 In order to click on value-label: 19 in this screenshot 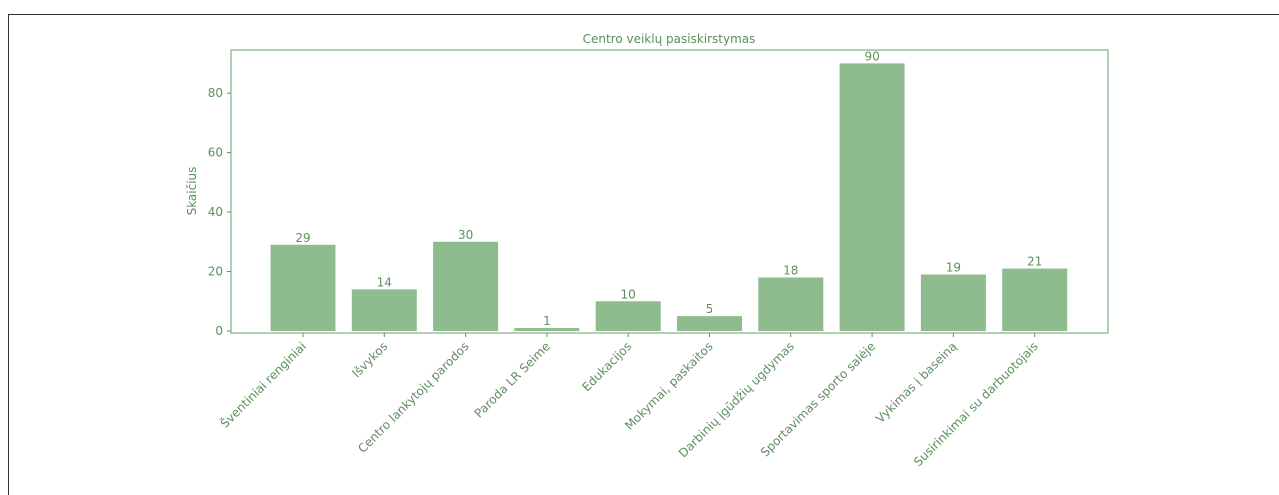, I will do `click(953, 268)`.